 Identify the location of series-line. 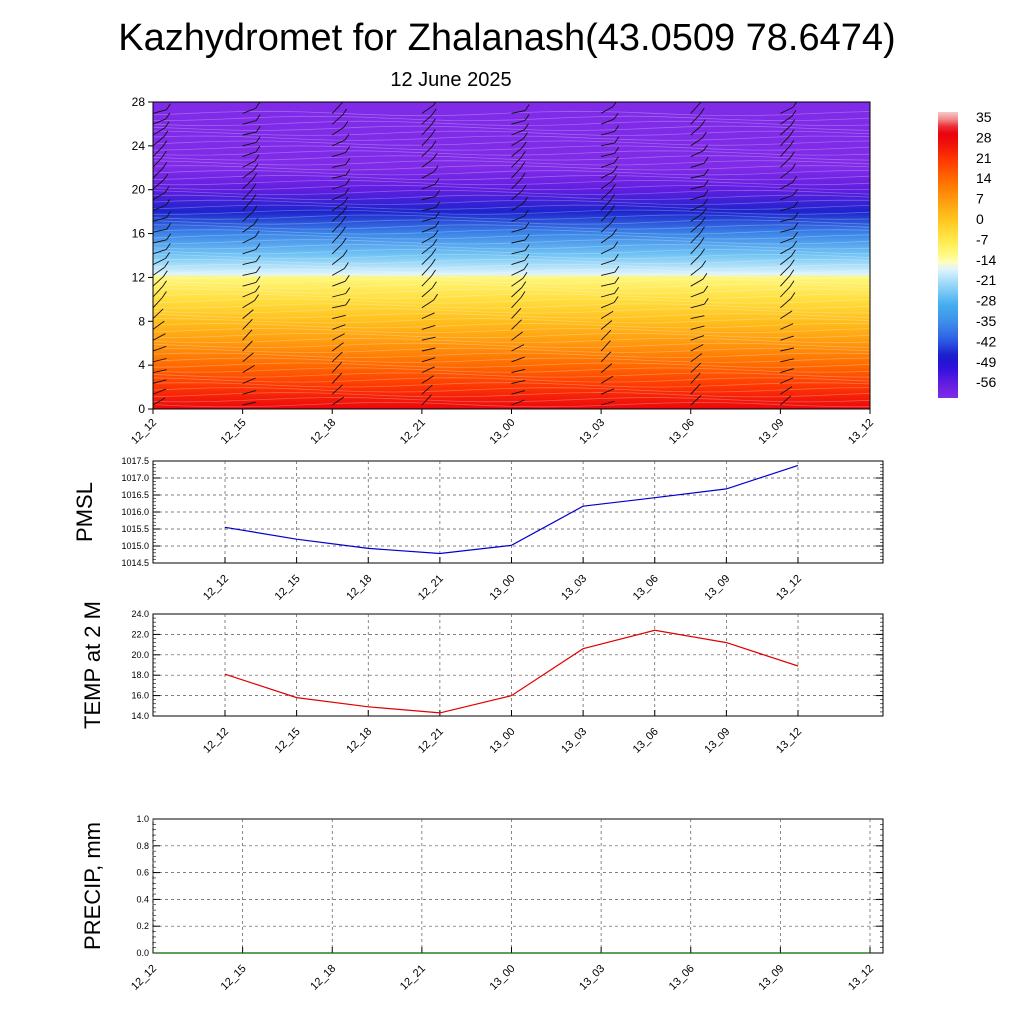
(511, 671).